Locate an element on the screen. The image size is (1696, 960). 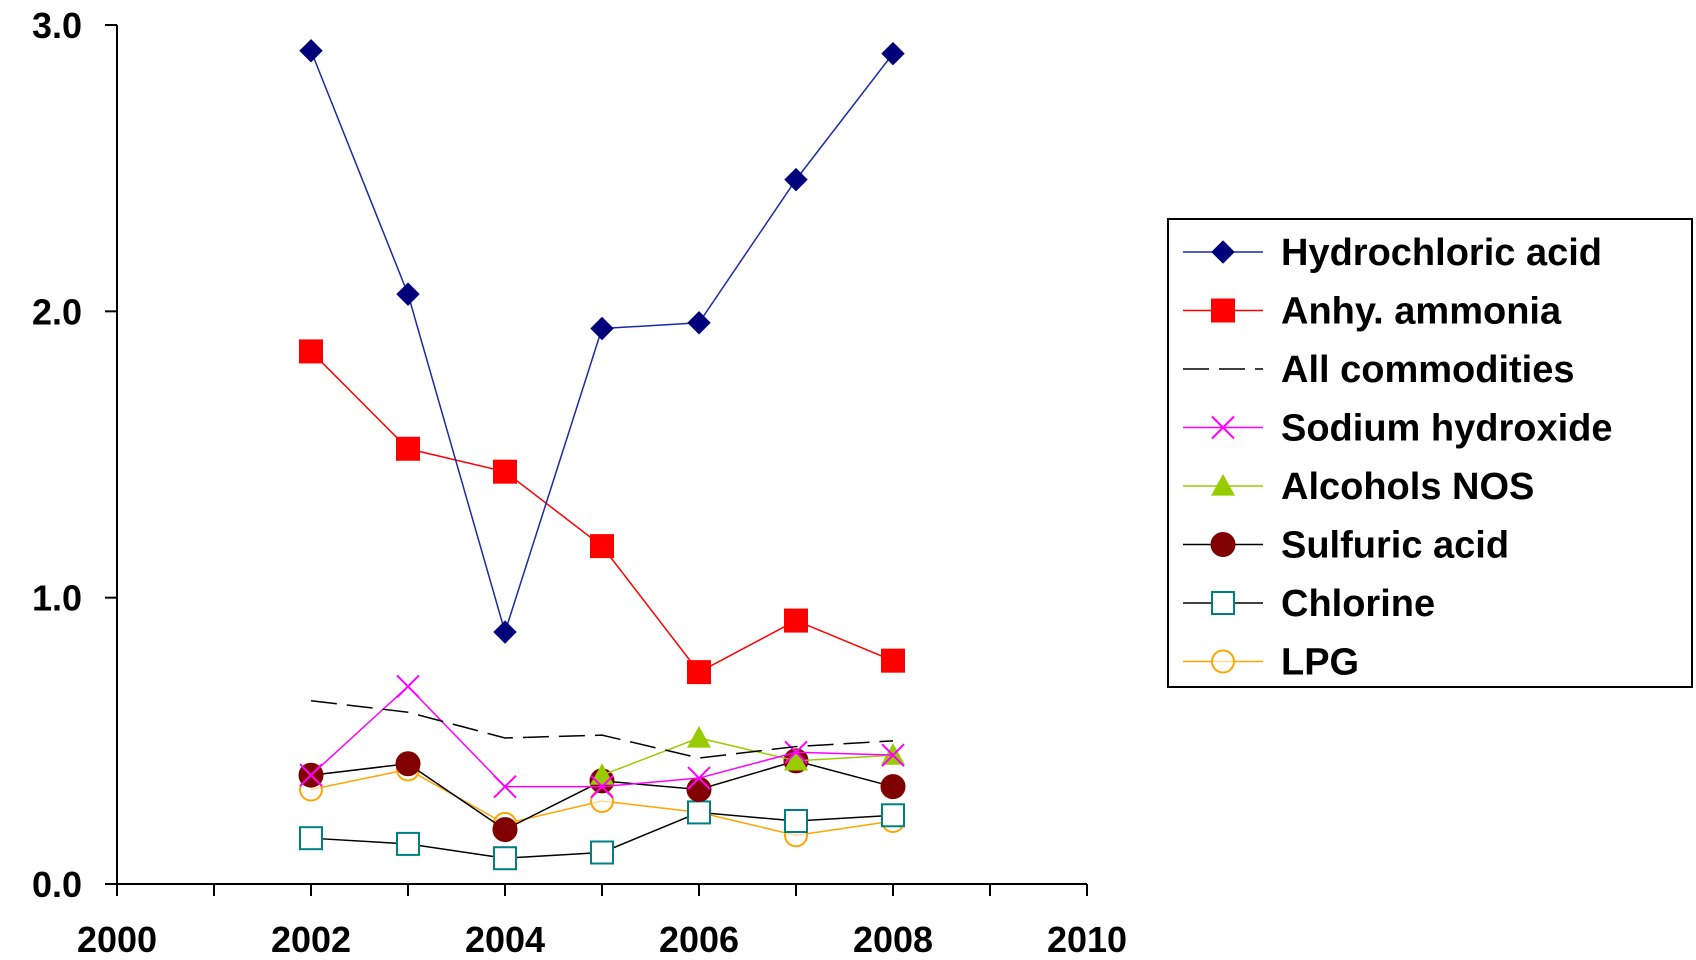
legend-label: LPG is located at coordinates (1320, 663).